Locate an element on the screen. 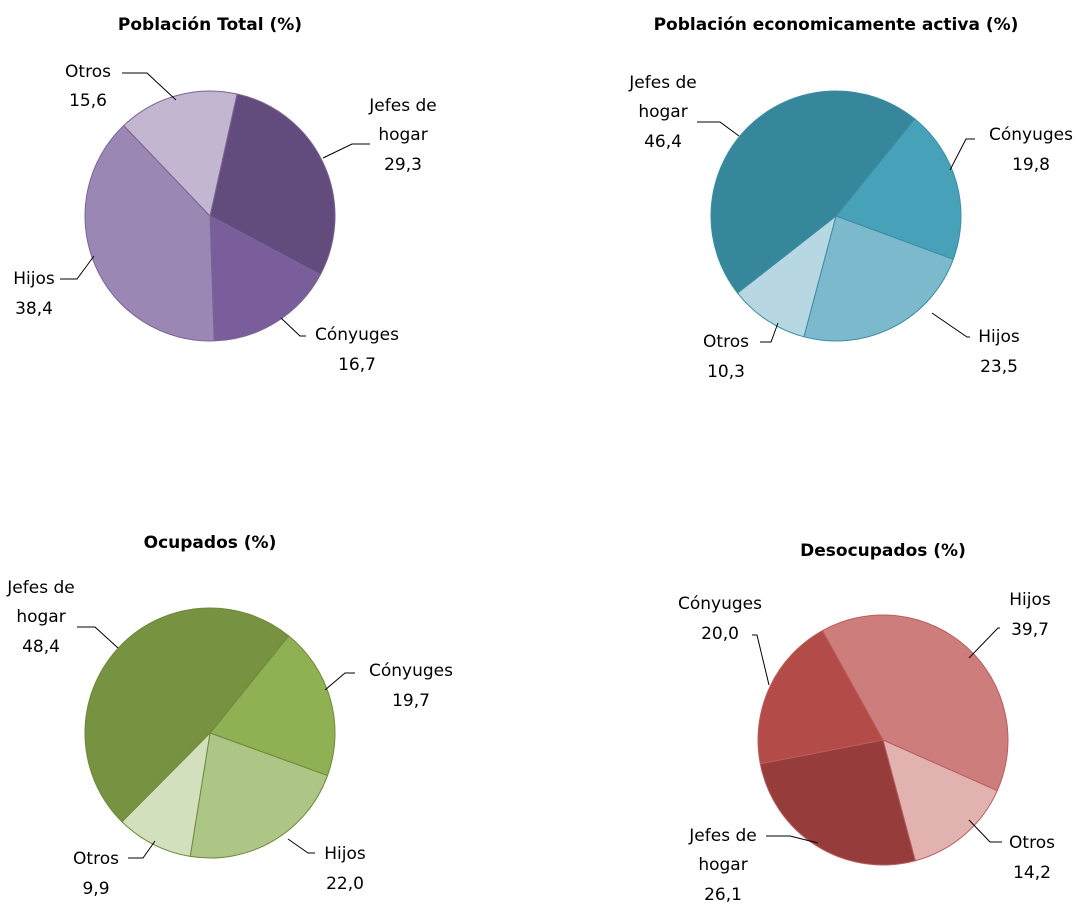  data-label-hijos: Hijos 22,0 is located at coordinates (345, 869).